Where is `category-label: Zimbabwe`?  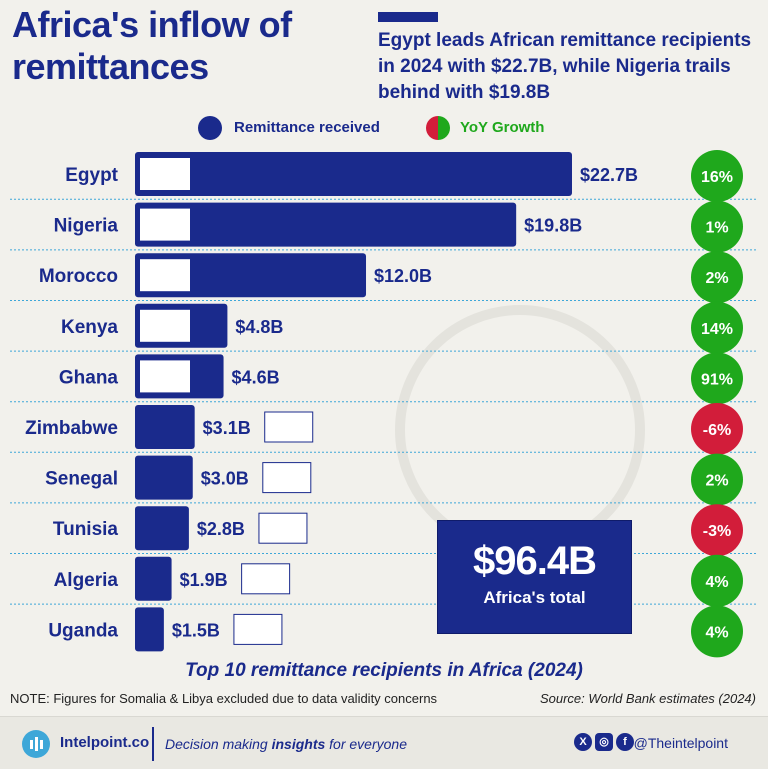
category-label: Zimbabwe is located at coordinates (71, 428).